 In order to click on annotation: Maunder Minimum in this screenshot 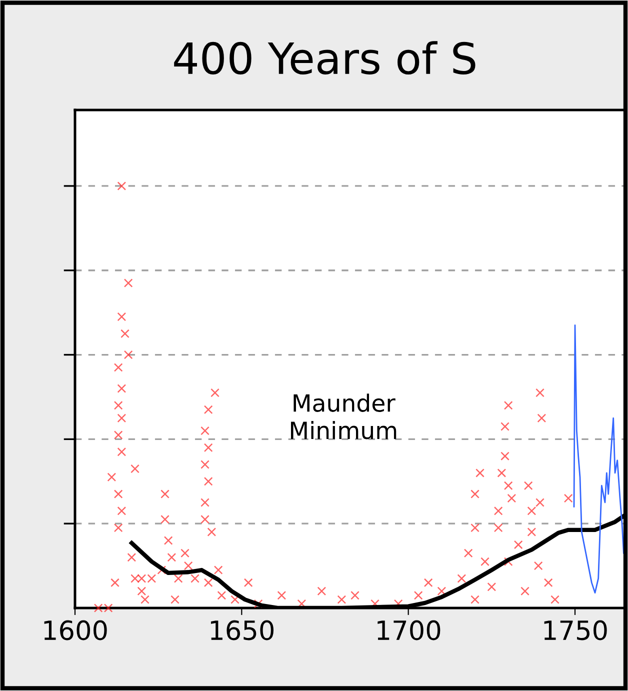, I will do `click(343, 417)`.